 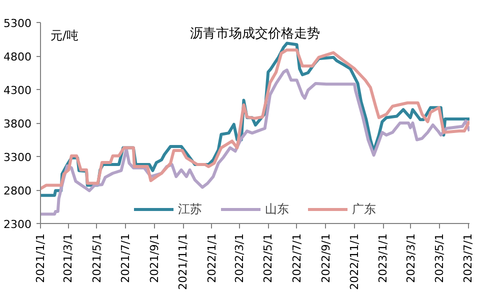 I want to click on y-tick-label: 4300, so click(x=18, y=90).